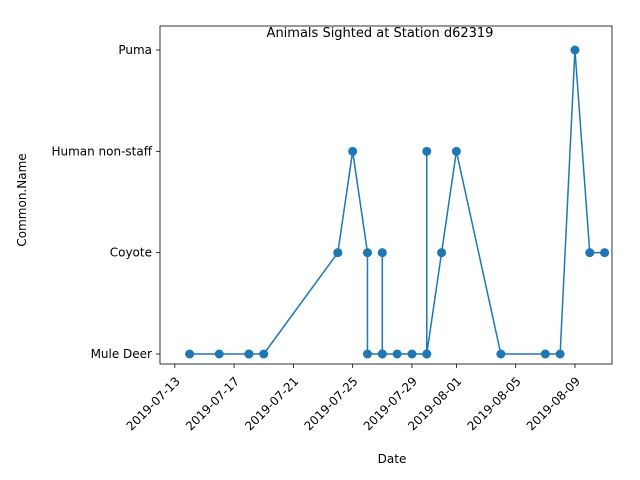  What do you see at coordinates (121, 354) in the screenshot?
I see `y-tick-label: Mule Deer` at bounding box center [121, 354].